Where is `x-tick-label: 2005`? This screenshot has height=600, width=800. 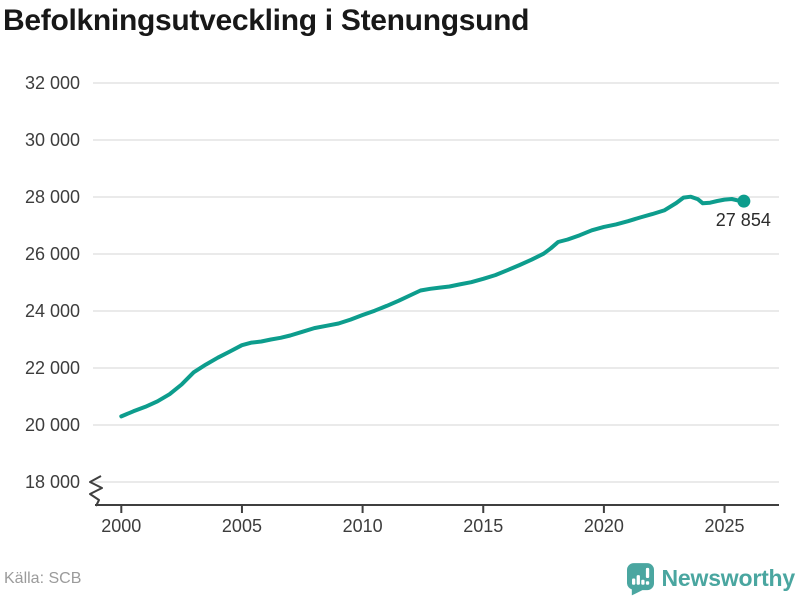 x-tick-label: 2005 is located at coordinates (242, 526).